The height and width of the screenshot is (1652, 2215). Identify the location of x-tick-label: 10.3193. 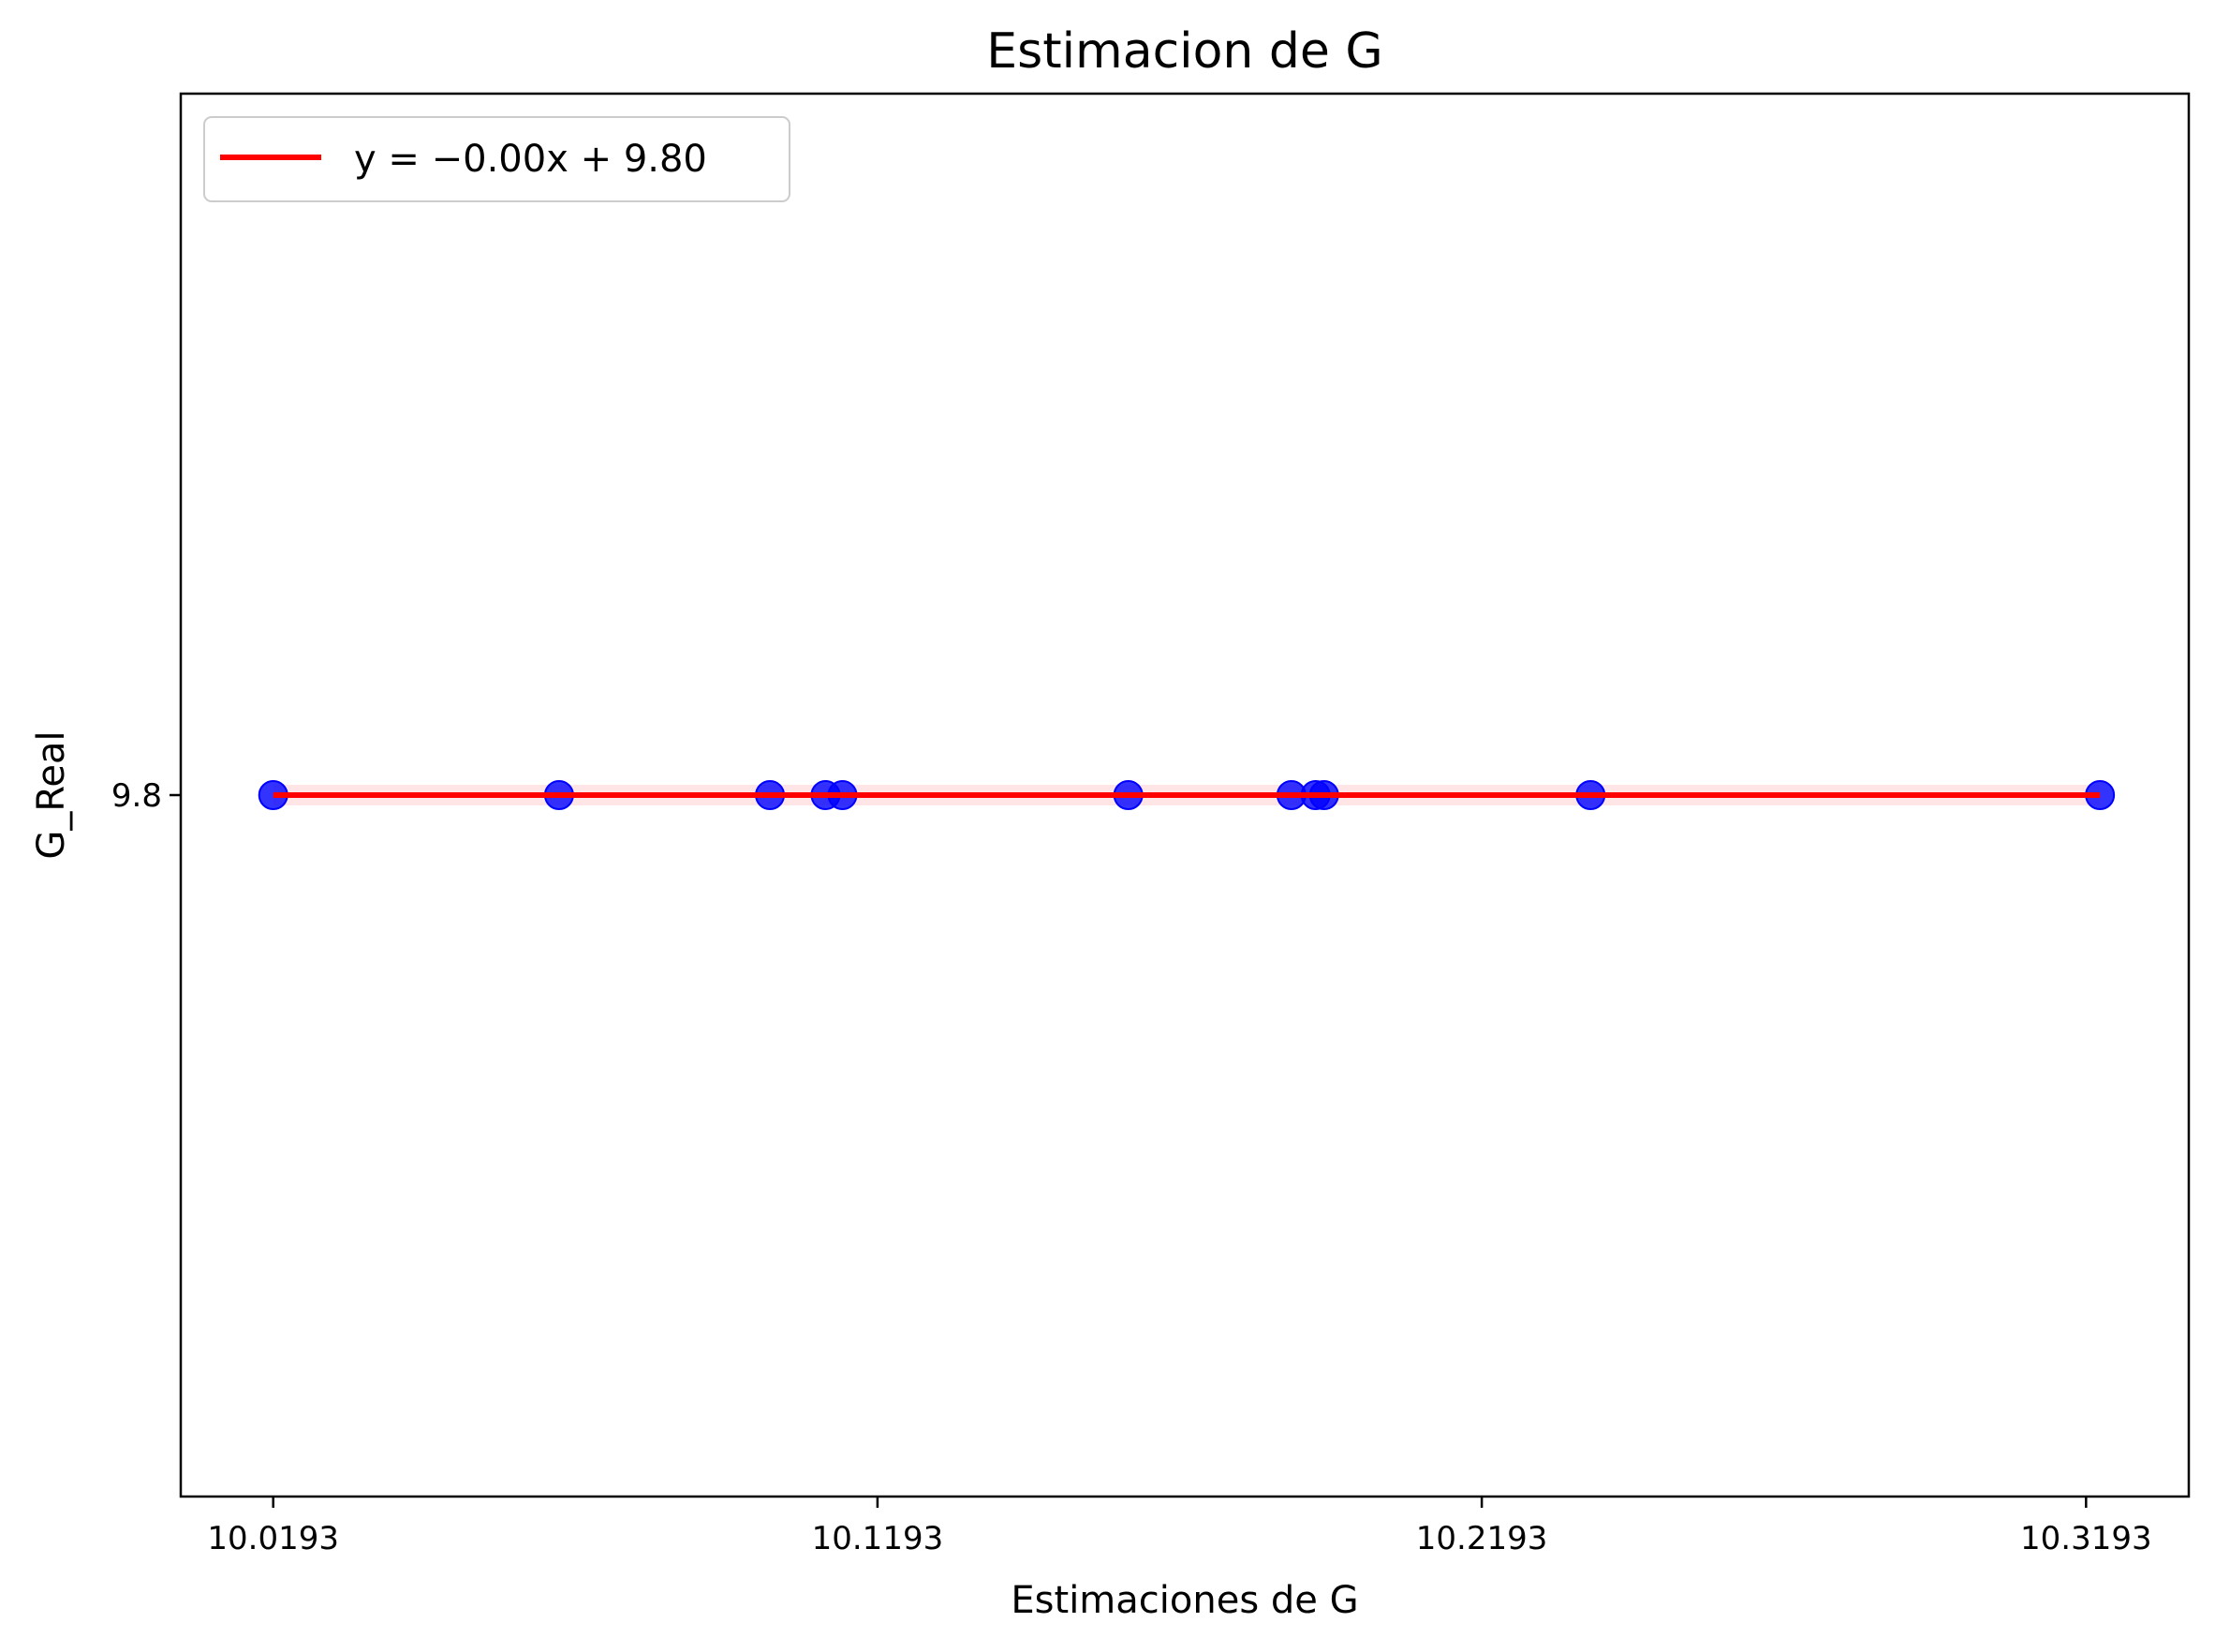
(2086, 1538).